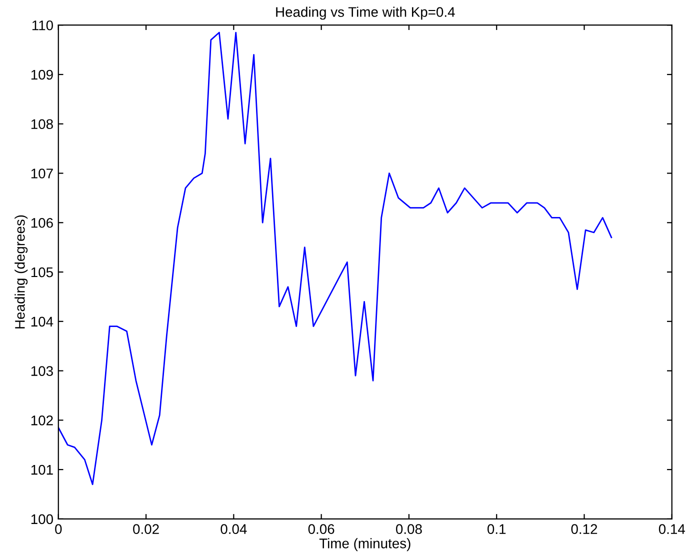 The height and width of the screenshot is (558, 687). Describe the element at coordinates (42, 421) in the screenshot. I see `y-tick-label: 102` at that location.